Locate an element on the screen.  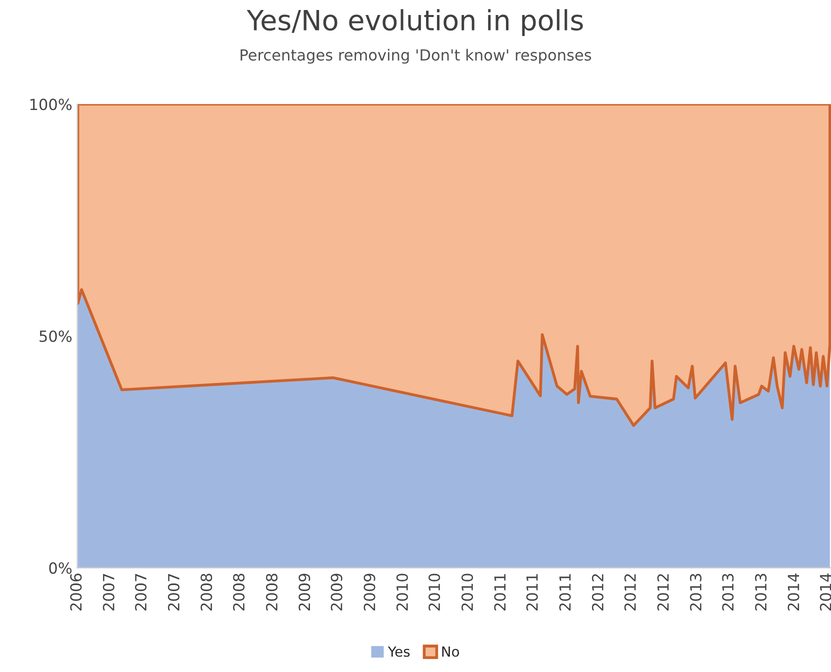
legend-label: No is located at coordinates (451, 651).